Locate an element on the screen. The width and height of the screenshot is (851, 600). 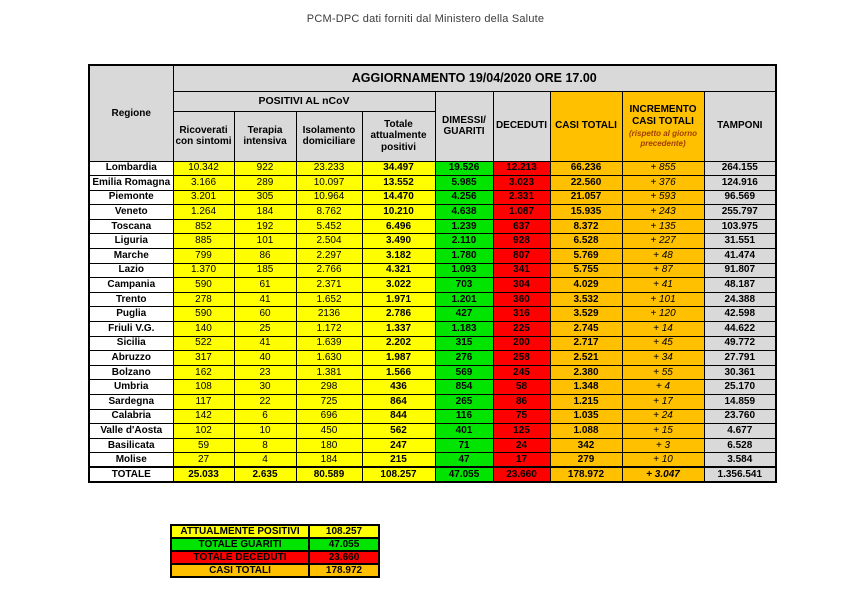
cell-tamponi: 4.677 is located at coordinates (740, 431).